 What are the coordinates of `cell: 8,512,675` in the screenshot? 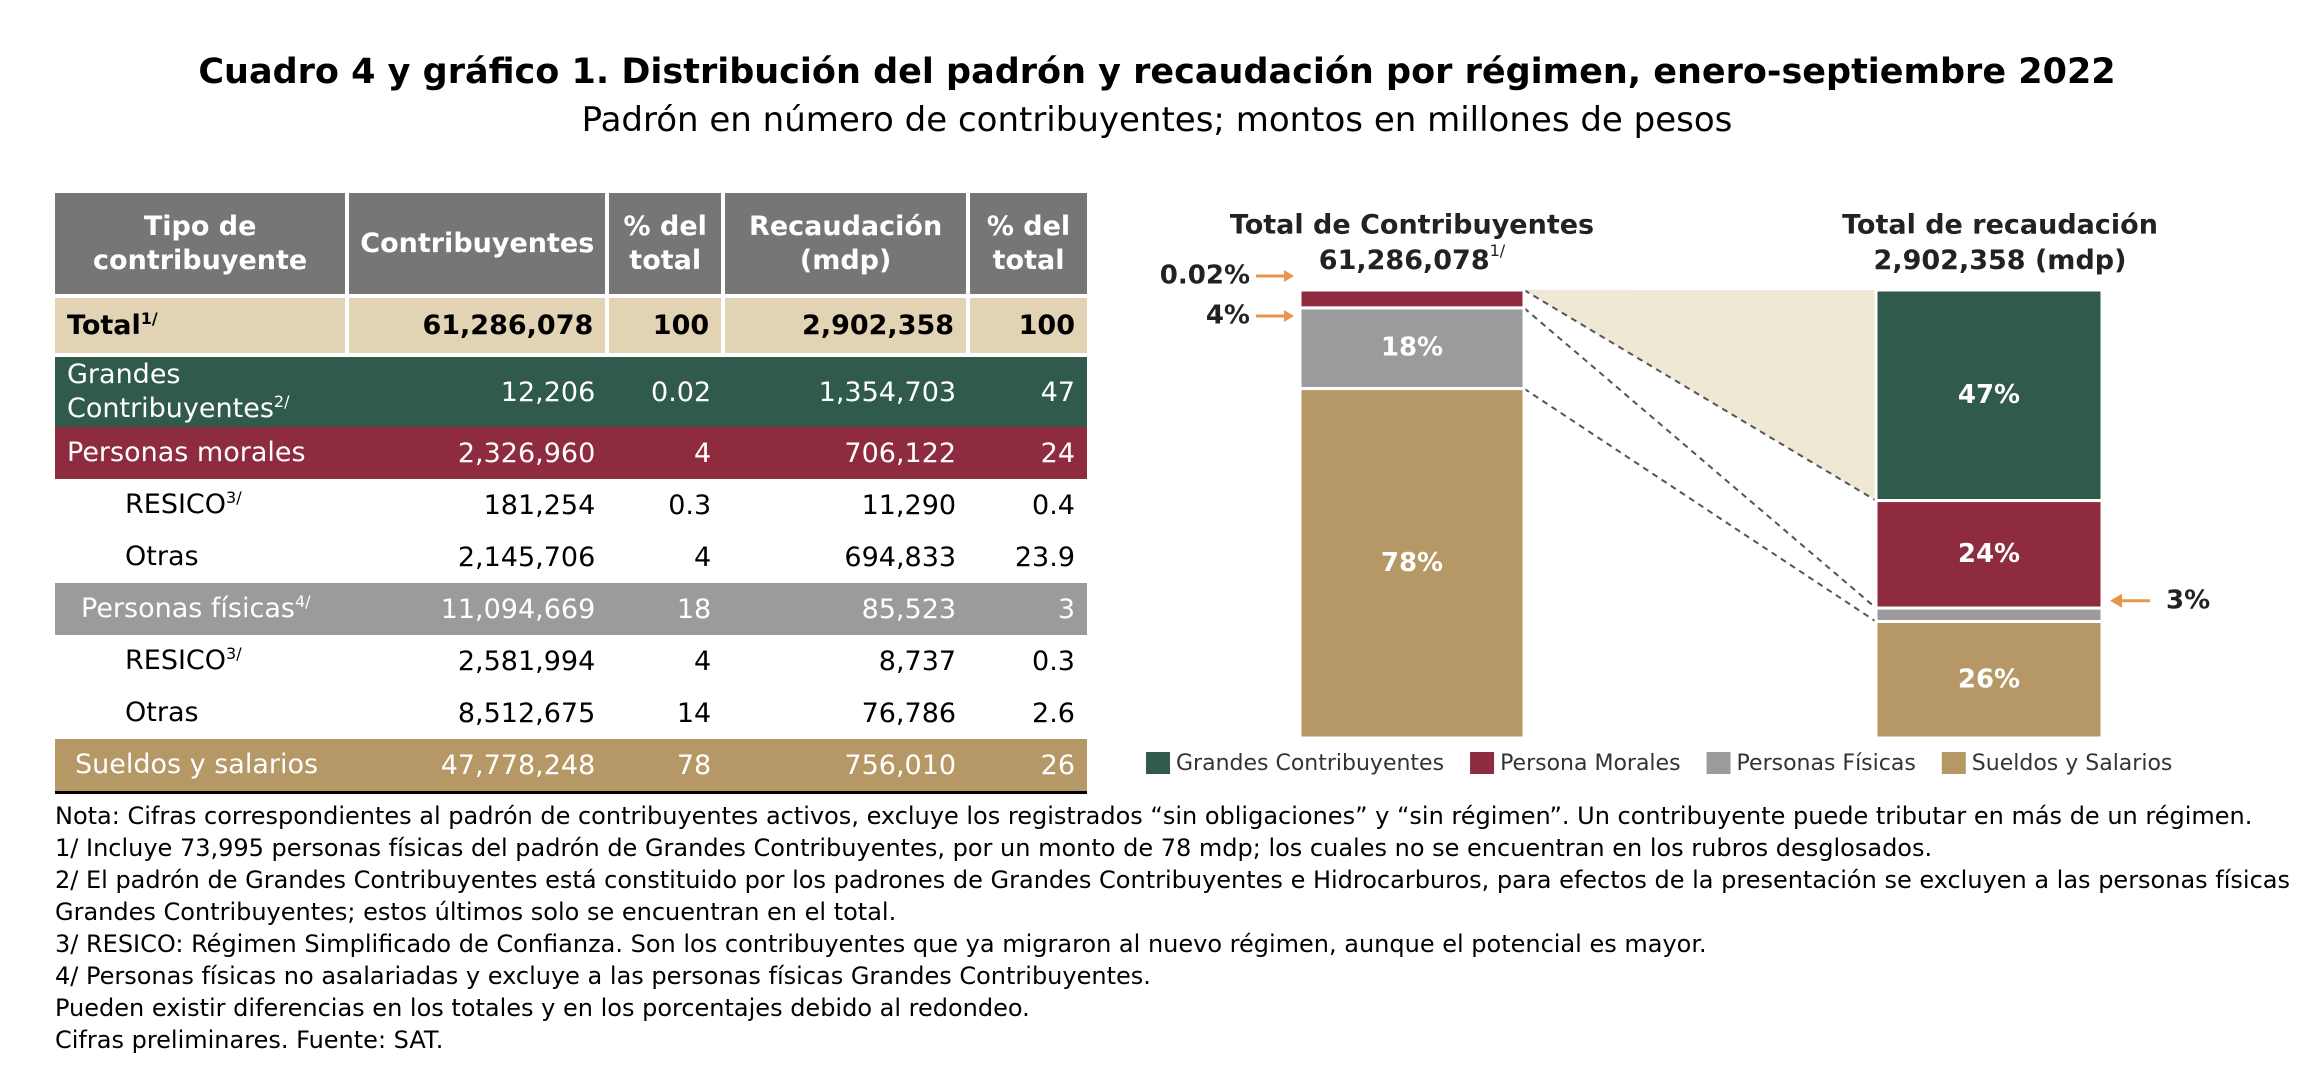 It's located at (526, 713).